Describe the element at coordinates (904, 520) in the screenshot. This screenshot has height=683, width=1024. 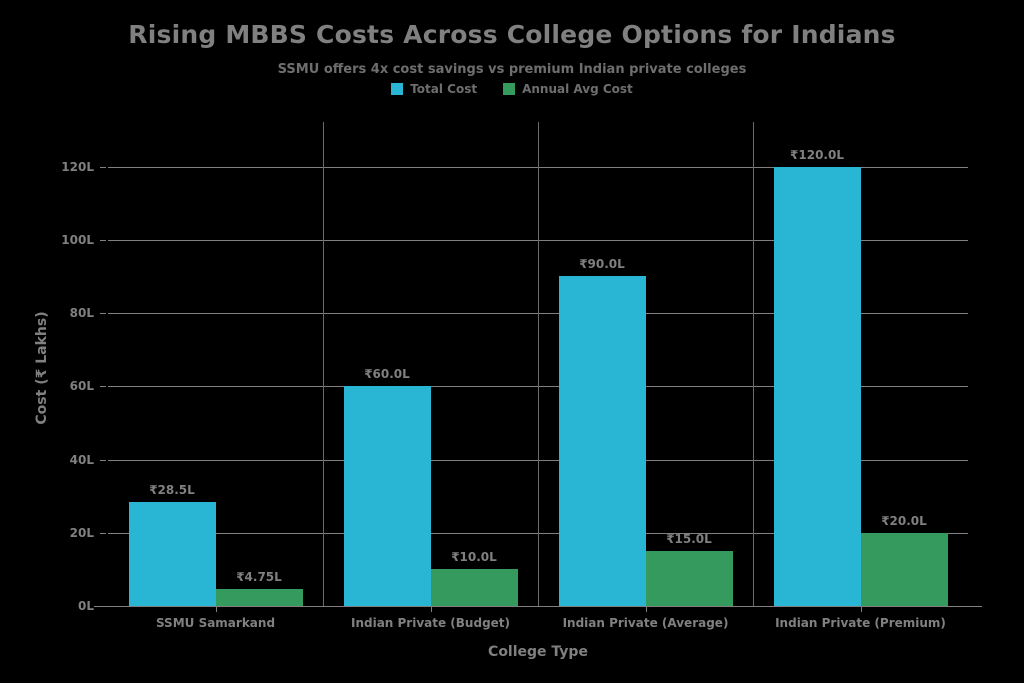
I see `bar-value-label: ₹20.0L` at that location.